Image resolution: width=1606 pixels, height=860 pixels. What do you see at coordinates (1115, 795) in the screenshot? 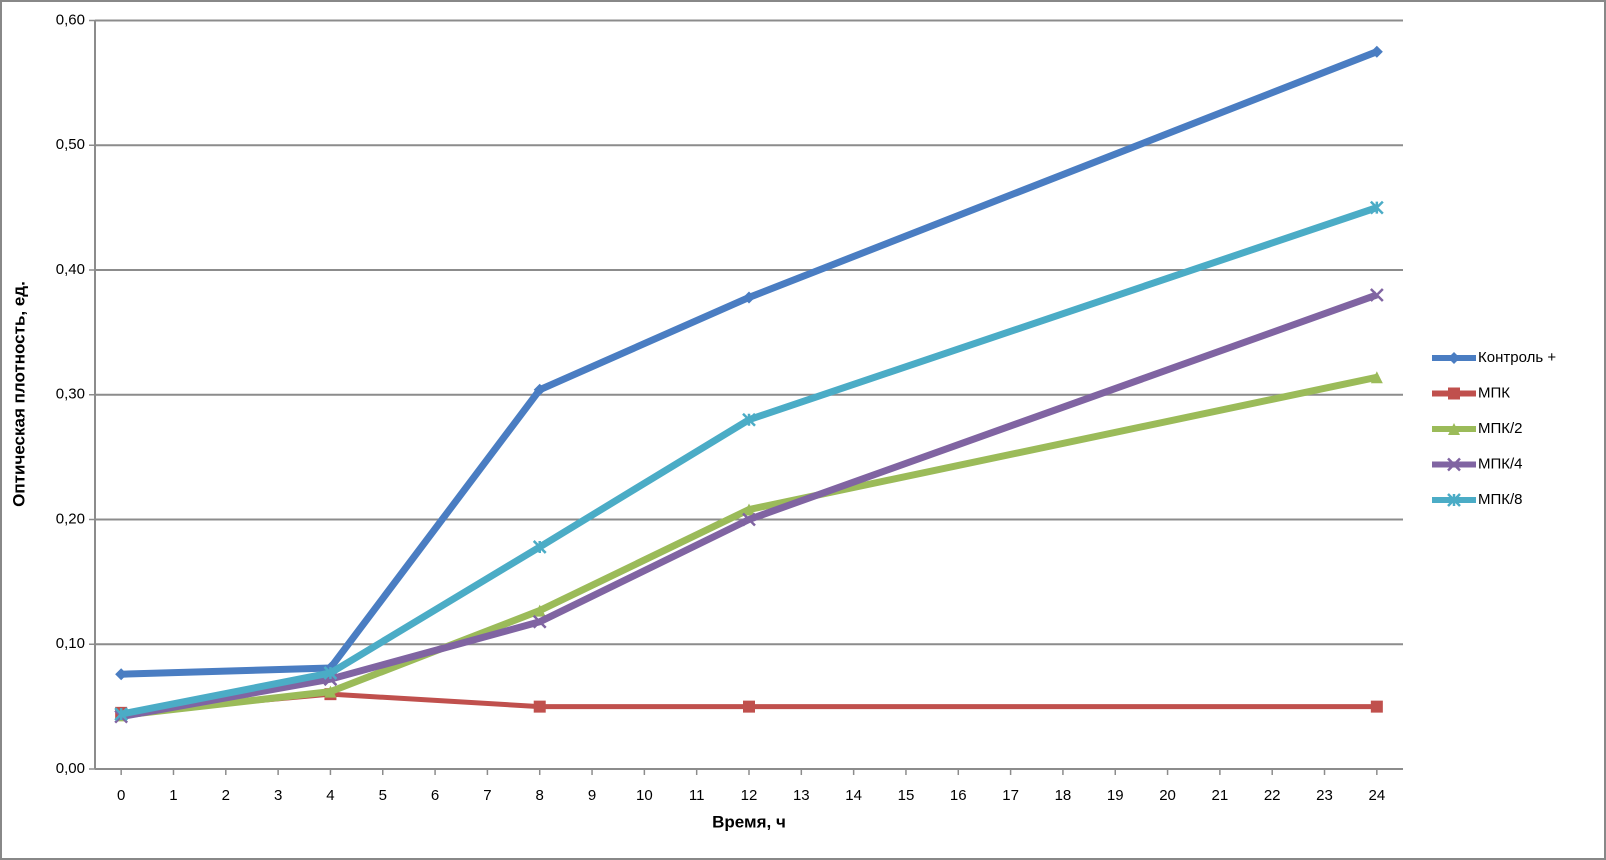
I see `x-tick-label: 19` at bounding box center [1115, 795].